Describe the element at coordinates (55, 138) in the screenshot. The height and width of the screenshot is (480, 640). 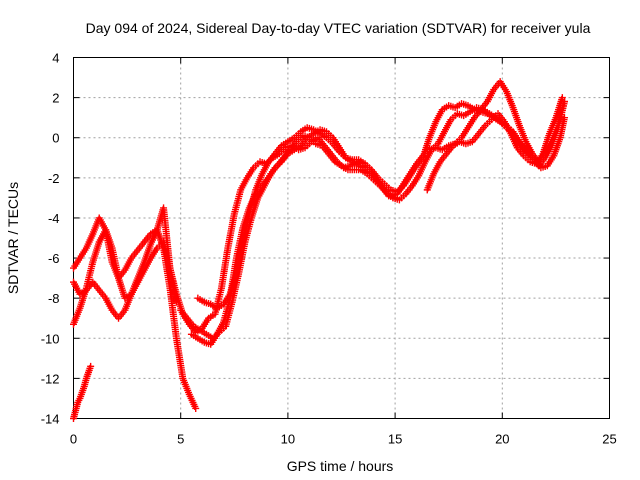
I see `y-tick-label: 0` at that location.